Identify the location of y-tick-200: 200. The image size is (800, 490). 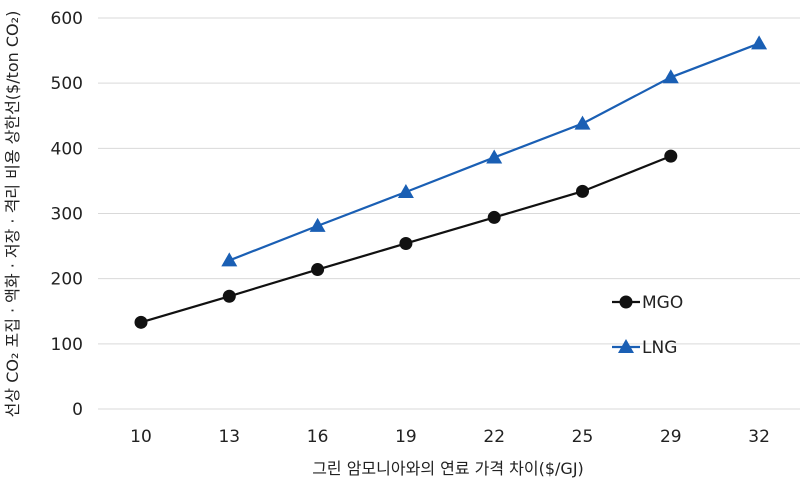
(67, 280).